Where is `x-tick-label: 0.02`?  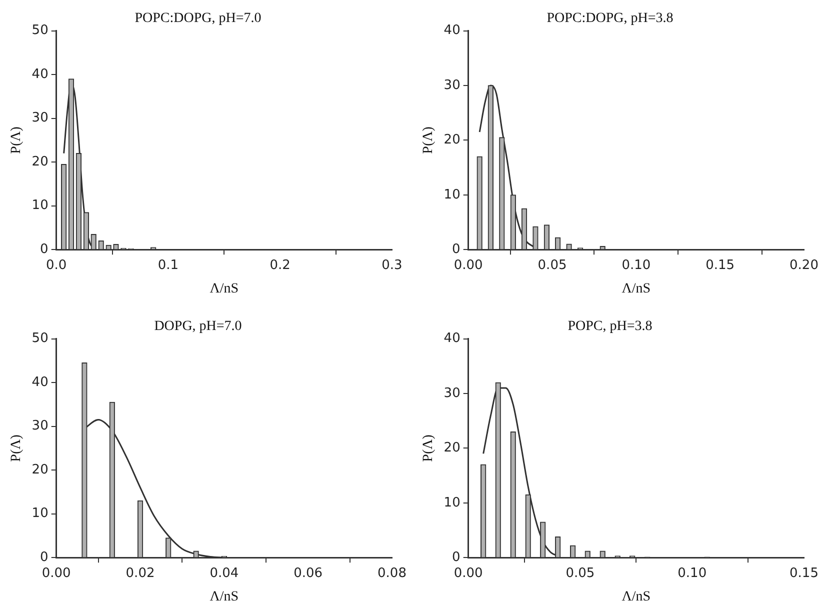 x-tick-label: 0.02 is located at coordinates (140, 573).